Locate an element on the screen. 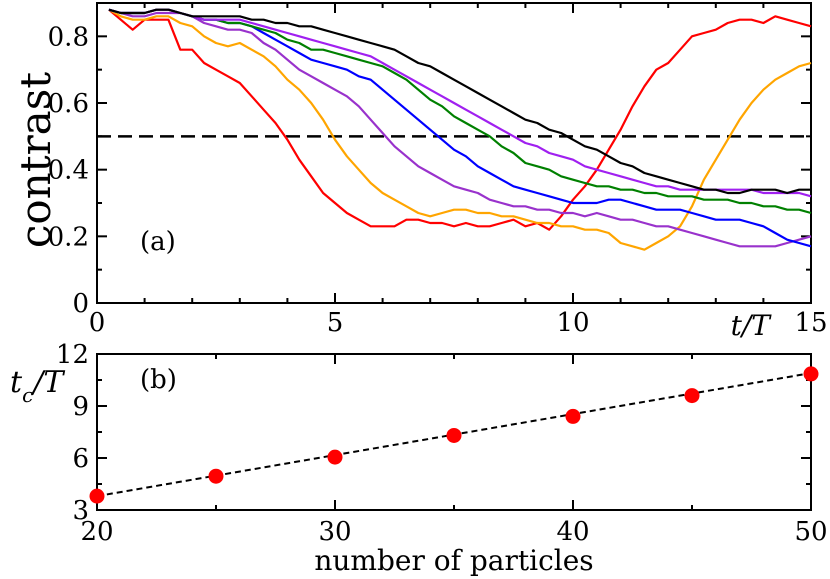  panel-a-label: (a) is located at coordinates (158, 242).